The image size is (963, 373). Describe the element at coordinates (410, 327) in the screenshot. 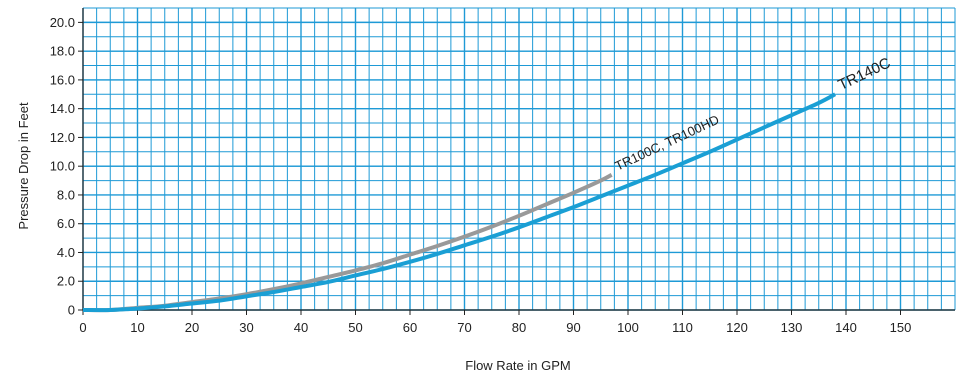

I see `x-tick-label: 60` at that location.